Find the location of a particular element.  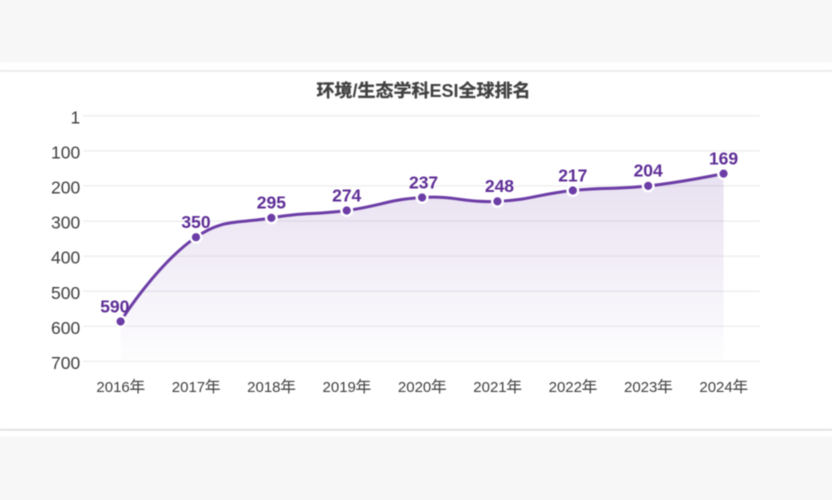

svg-text: 1 is located at coordinates (75, 117).